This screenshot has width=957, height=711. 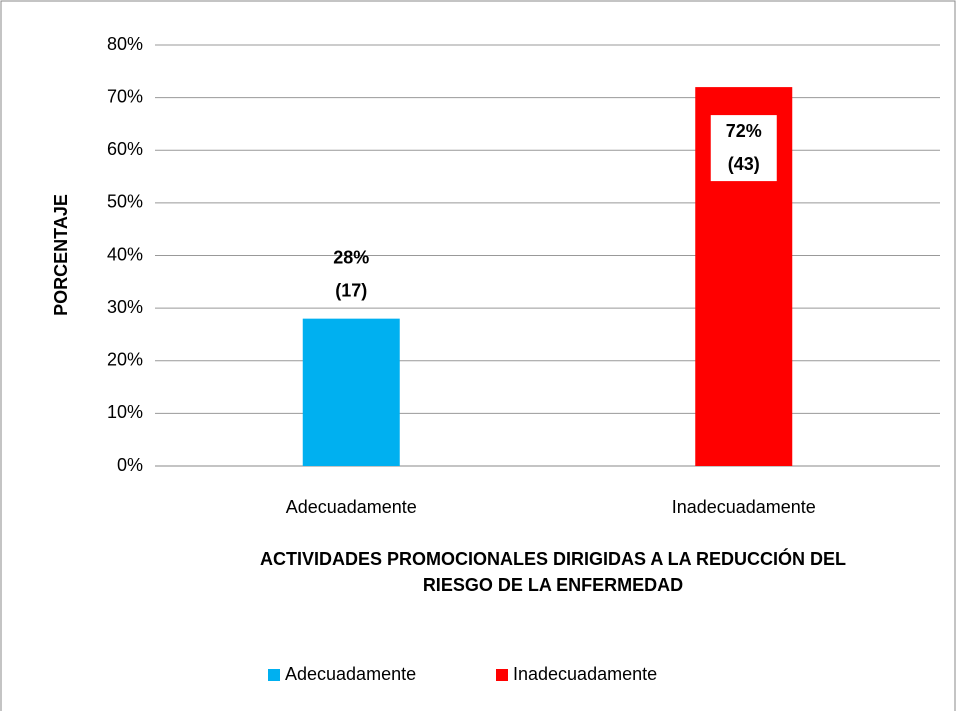 What do you see at coordinates (553, 585) in the screenshot?
I see `x-axis-label: RIESGO DE LA ENFERMEDAD` at bounding box center [553, 585].